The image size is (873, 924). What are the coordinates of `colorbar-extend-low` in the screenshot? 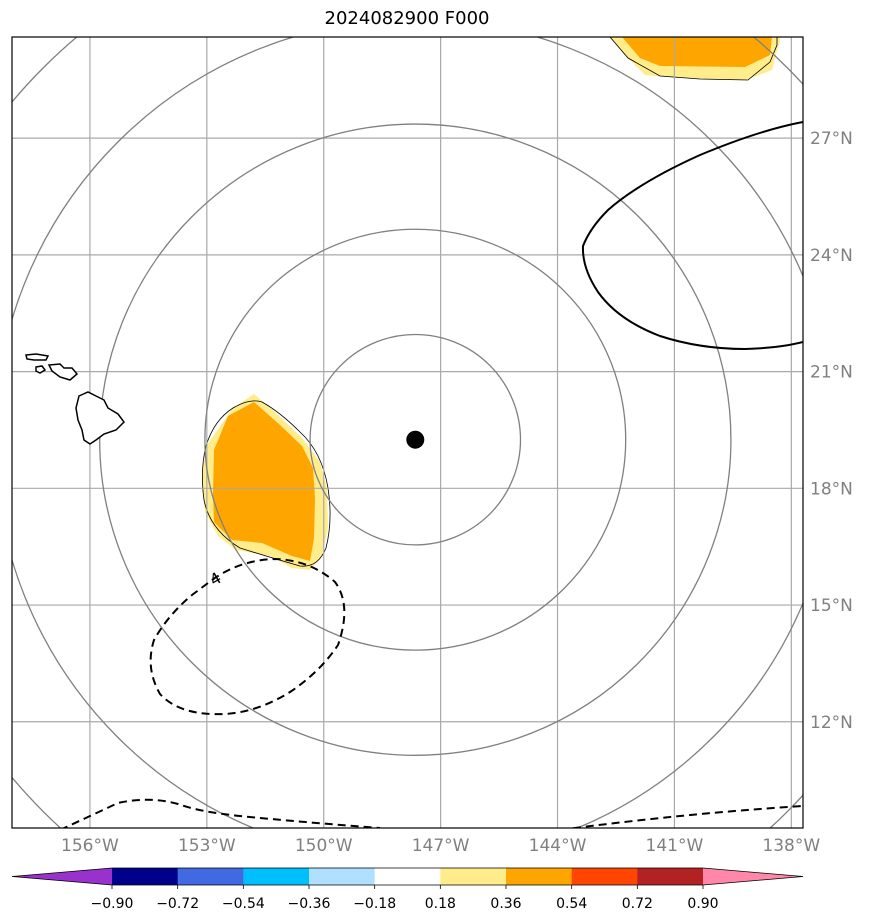 It's located at (62, 876).